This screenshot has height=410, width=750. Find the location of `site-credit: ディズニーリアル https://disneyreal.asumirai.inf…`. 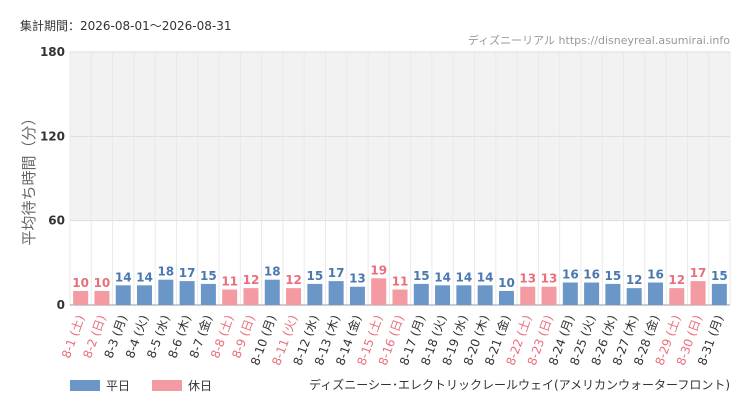

site-credit: ディズニーリアル https://disneyreal.asumirai.inf… is located at coordinates (598, 40).